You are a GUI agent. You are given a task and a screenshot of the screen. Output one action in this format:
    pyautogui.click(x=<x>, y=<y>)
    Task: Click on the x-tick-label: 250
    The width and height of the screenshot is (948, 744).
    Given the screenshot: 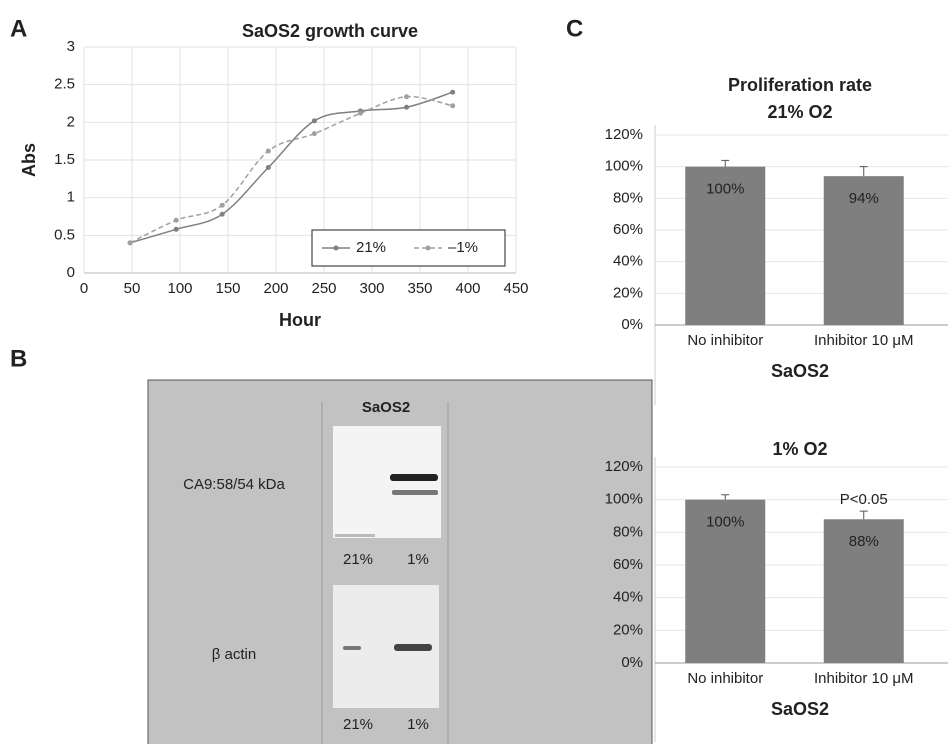 What is the action you would take?
    pyautogui.click(x=323, y=288)
    